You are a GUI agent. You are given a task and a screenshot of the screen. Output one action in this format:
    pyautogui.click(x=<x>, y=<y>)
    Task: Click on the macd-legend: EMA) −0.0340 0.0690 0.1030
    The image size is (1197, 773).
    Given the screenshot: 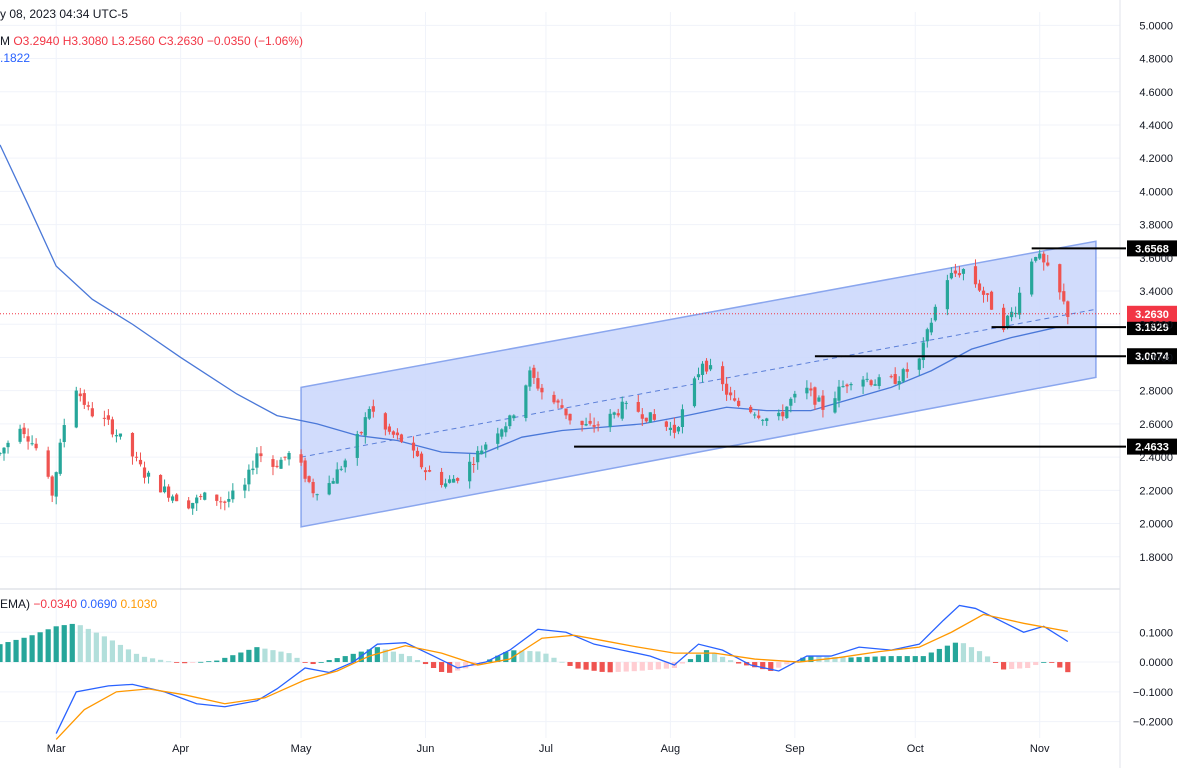 What is the action you would take?
    pyautogui.click(x=78, y=604)
    